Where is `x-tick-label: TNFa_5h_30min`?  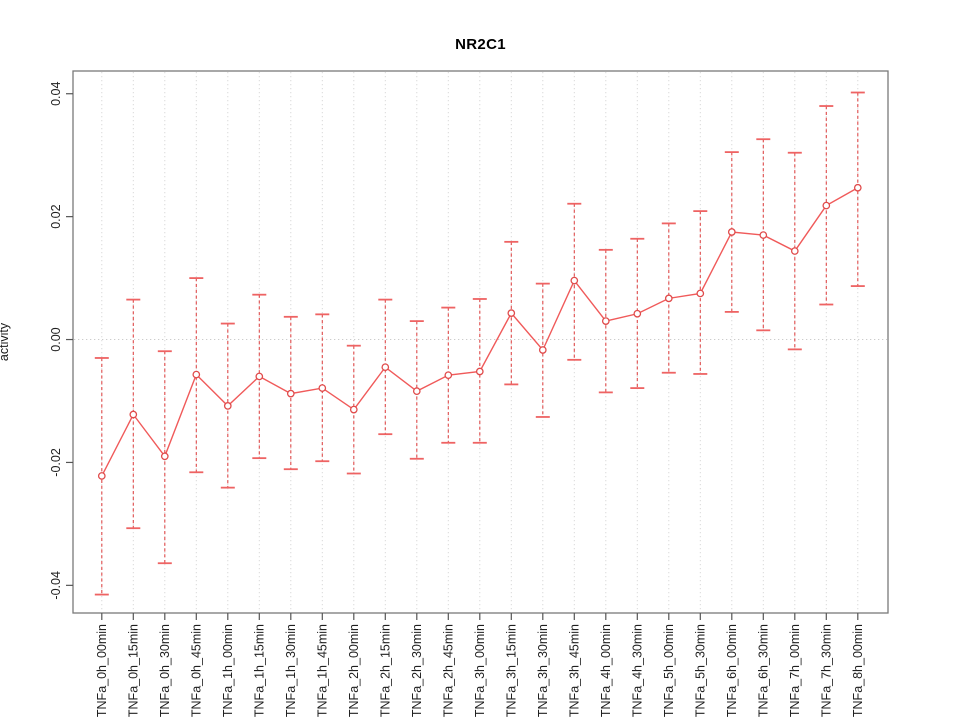 x-tick-label: TNFa_5h_30min is located at coordinates (700, 670).